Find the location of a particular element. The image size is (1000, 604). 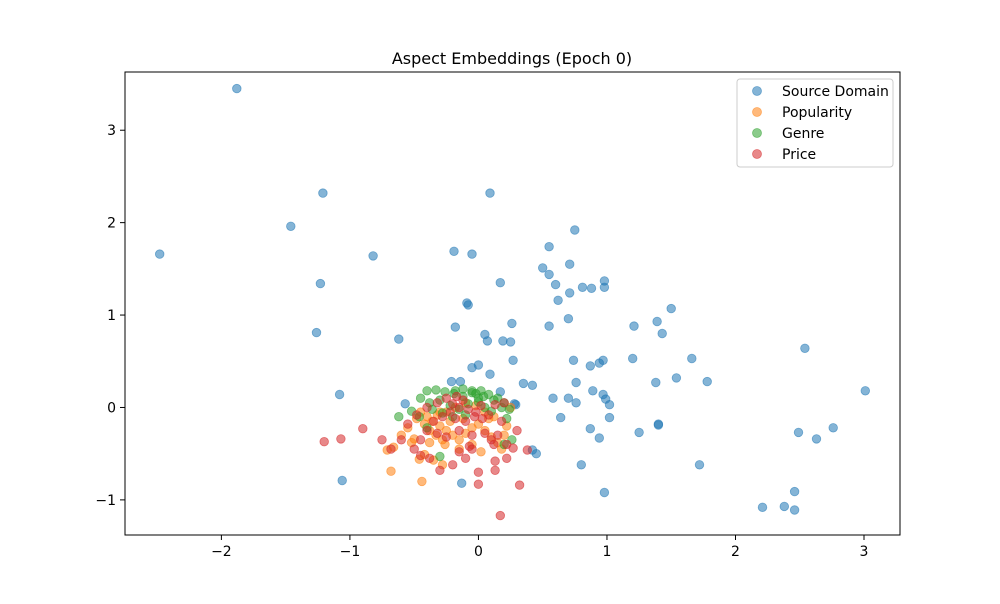

y-tick-label: 0 is located at coordinates (111, 408).